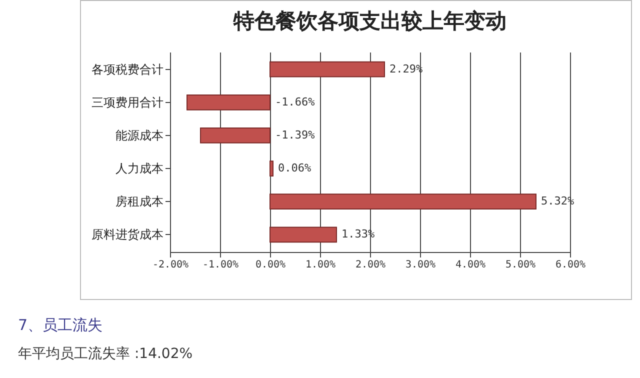 This screenshot has width=640, height=378. Describe the element at coordinates (295, 168) in the screenshot. I see `data-label: 0.06%` at that location.